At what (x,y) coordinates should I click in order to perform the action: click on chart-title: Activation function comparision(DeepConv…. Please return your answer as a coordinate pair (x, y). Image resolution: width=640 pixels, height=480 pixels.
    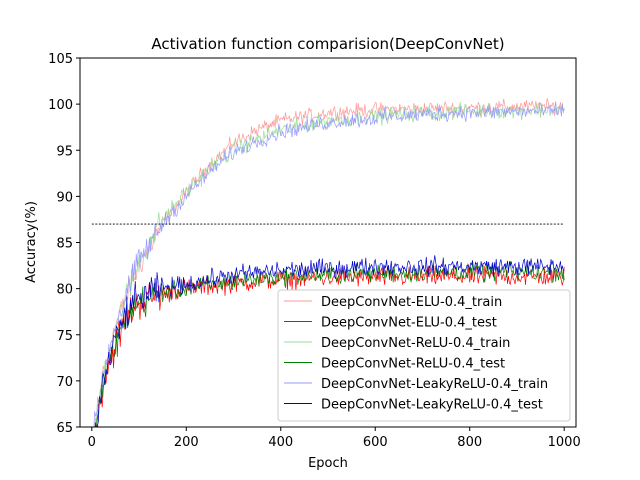
    Looking at the image, I should click on (327, 44).